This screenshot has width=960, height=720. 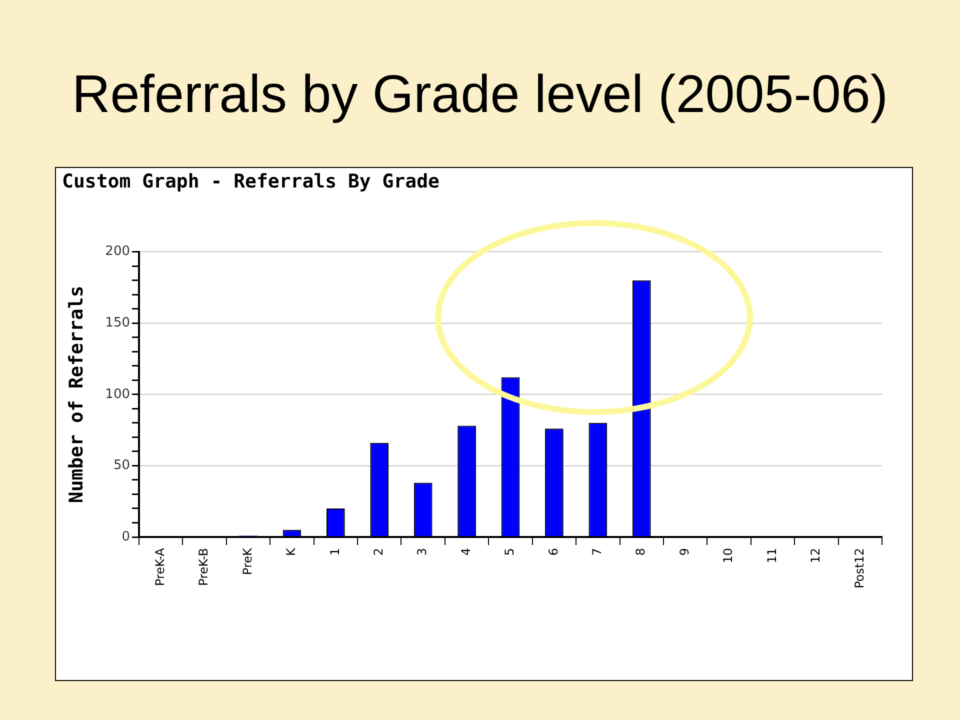 I want to click on x-tick-label: 9, so click(x=684, y=552).